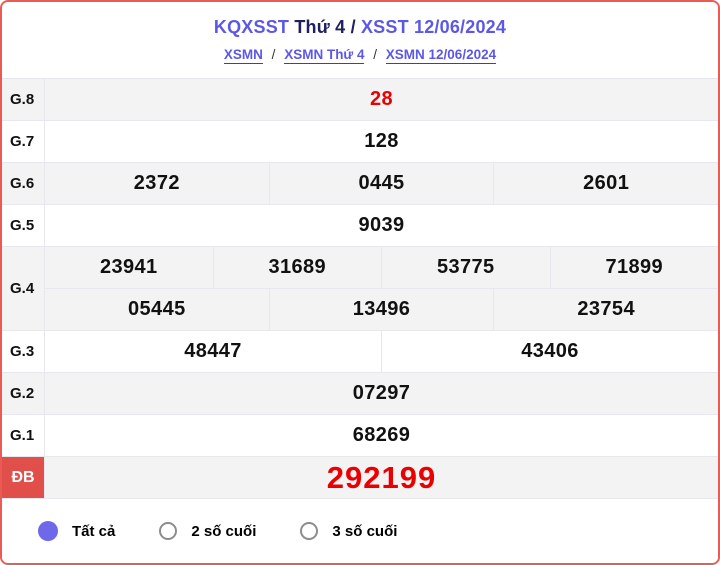 The image size is (720, 565). I want to click on prize-value: 53775, so click(465, 267).